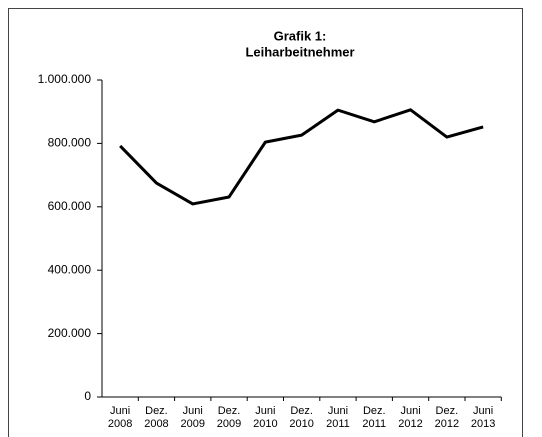 Image resolution: width=542 pixels, height=437 pixels. I want to click on y-tick-label: 200.000, so click(70, 333).